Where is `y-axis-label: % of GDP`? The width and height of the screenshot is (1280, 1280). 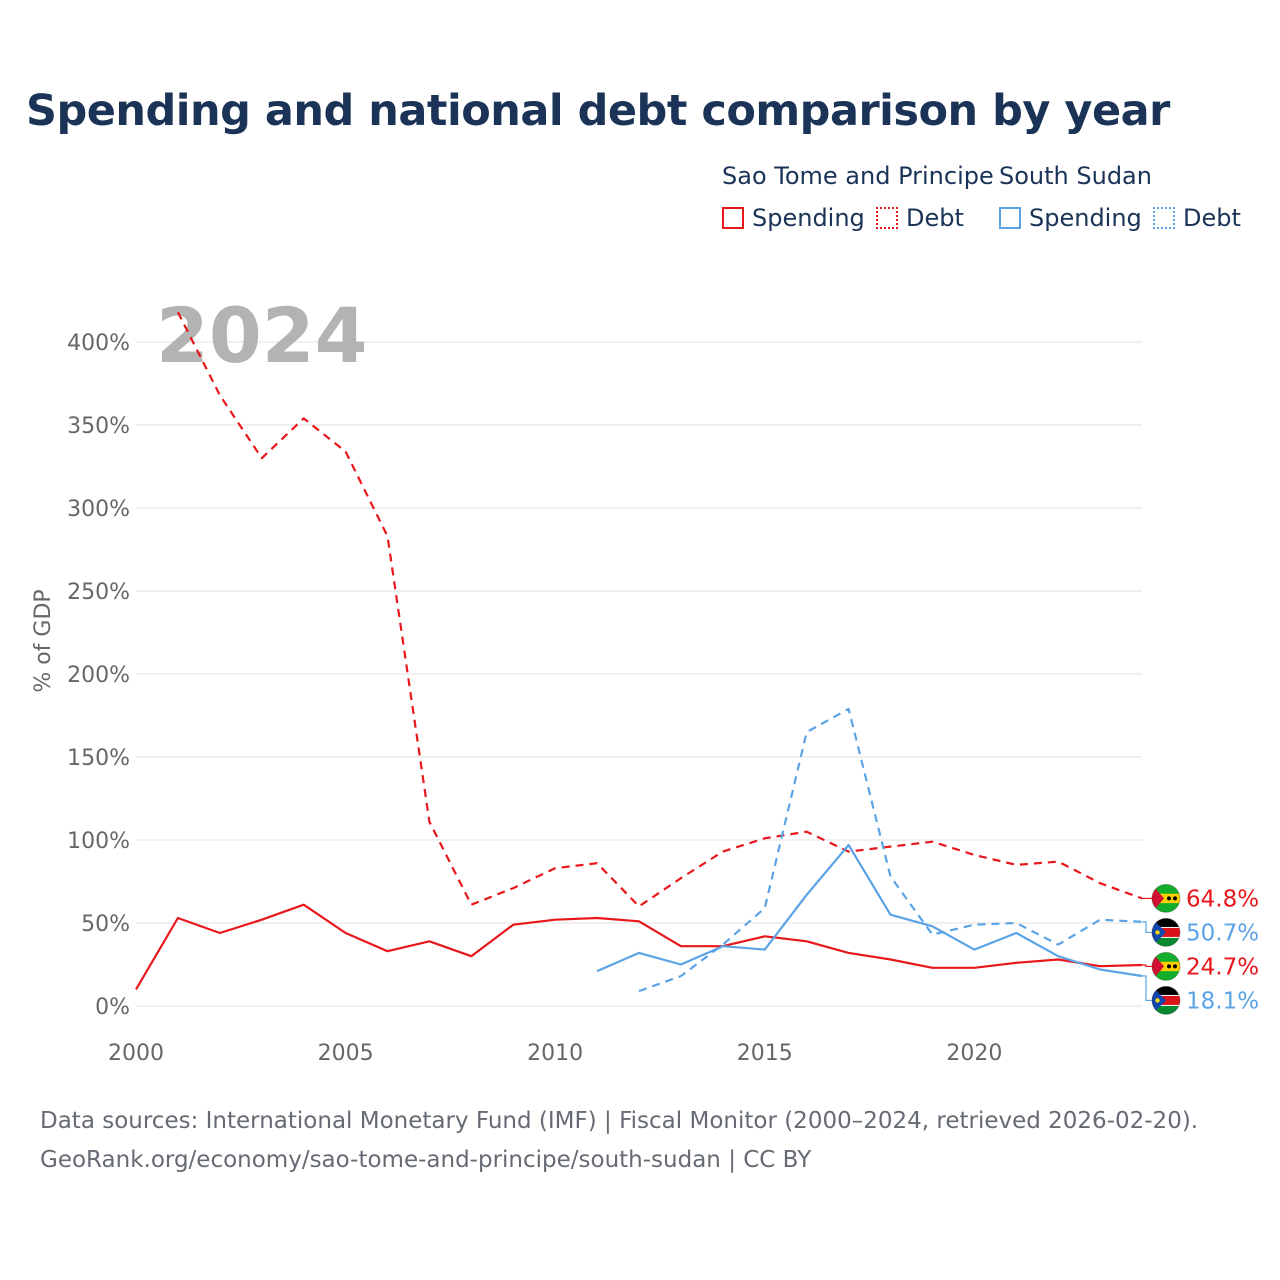 y-axis-label: % of GDP is located at coordinates (43, 640).